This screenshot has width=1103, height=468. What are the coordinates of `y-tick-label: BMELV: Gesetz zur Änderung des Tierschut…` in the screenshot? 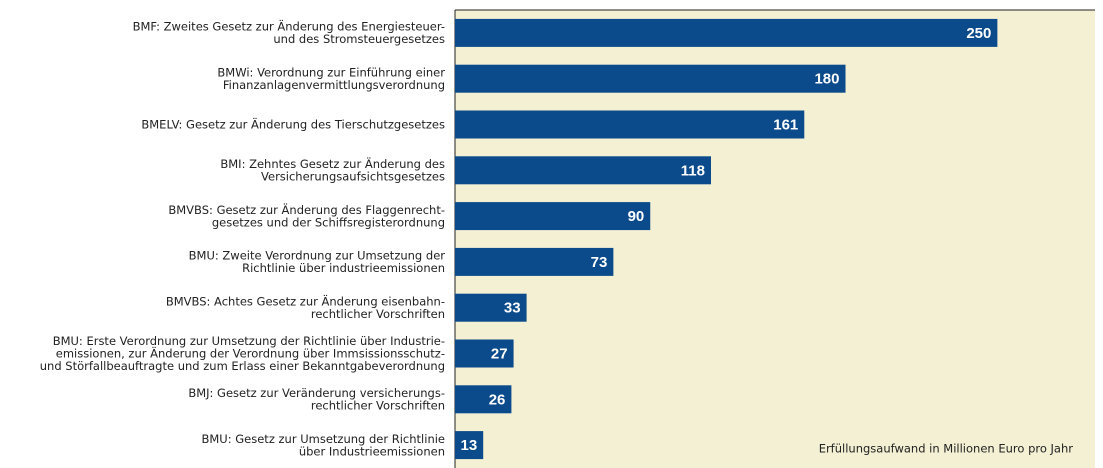 It's located at (293, 123).